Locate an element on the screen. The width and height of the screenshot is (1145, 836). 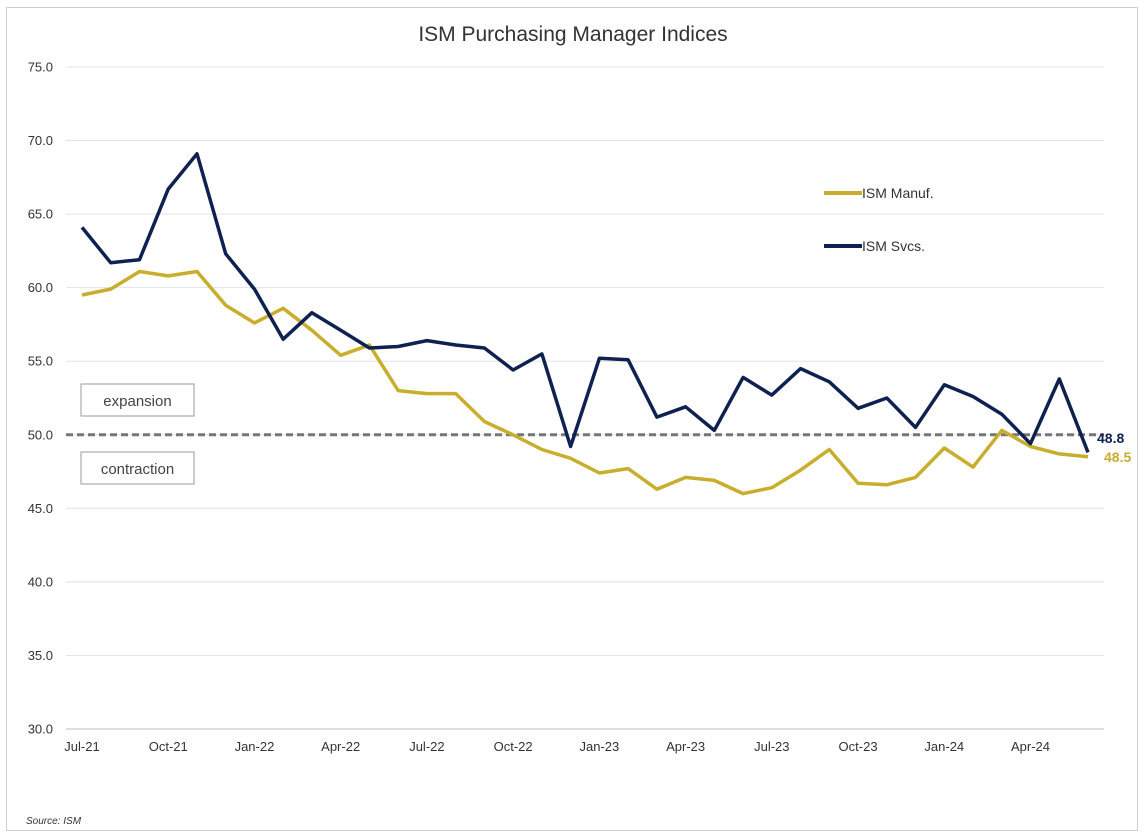
x-tick-label: Jul-22 is located at coordinates (426, 746).